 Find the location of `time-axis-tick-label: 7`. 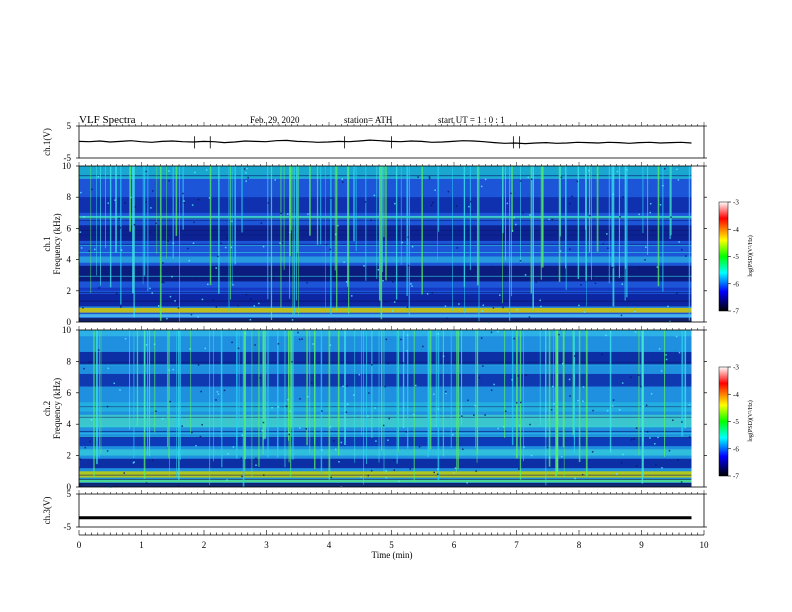

time-axis-tick-label: 7 is located at coordinates (516, 545).